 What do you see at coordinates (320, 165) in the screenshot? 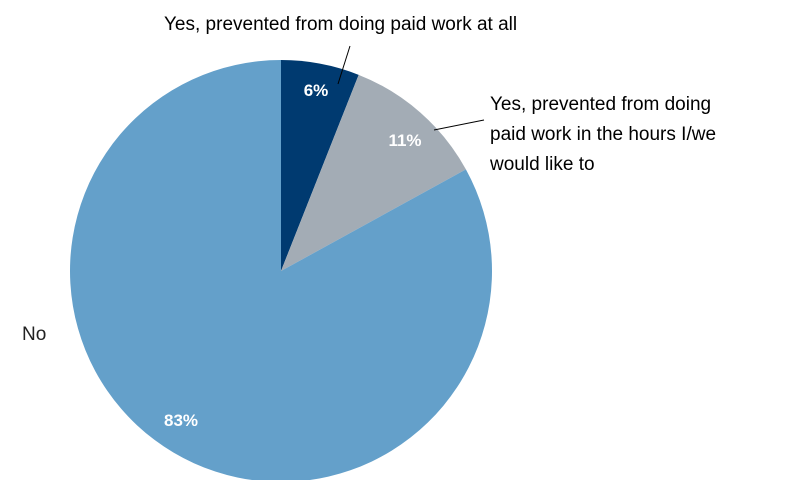
I see `pie-slice-work-at-all` at bounding box center [320, 165].